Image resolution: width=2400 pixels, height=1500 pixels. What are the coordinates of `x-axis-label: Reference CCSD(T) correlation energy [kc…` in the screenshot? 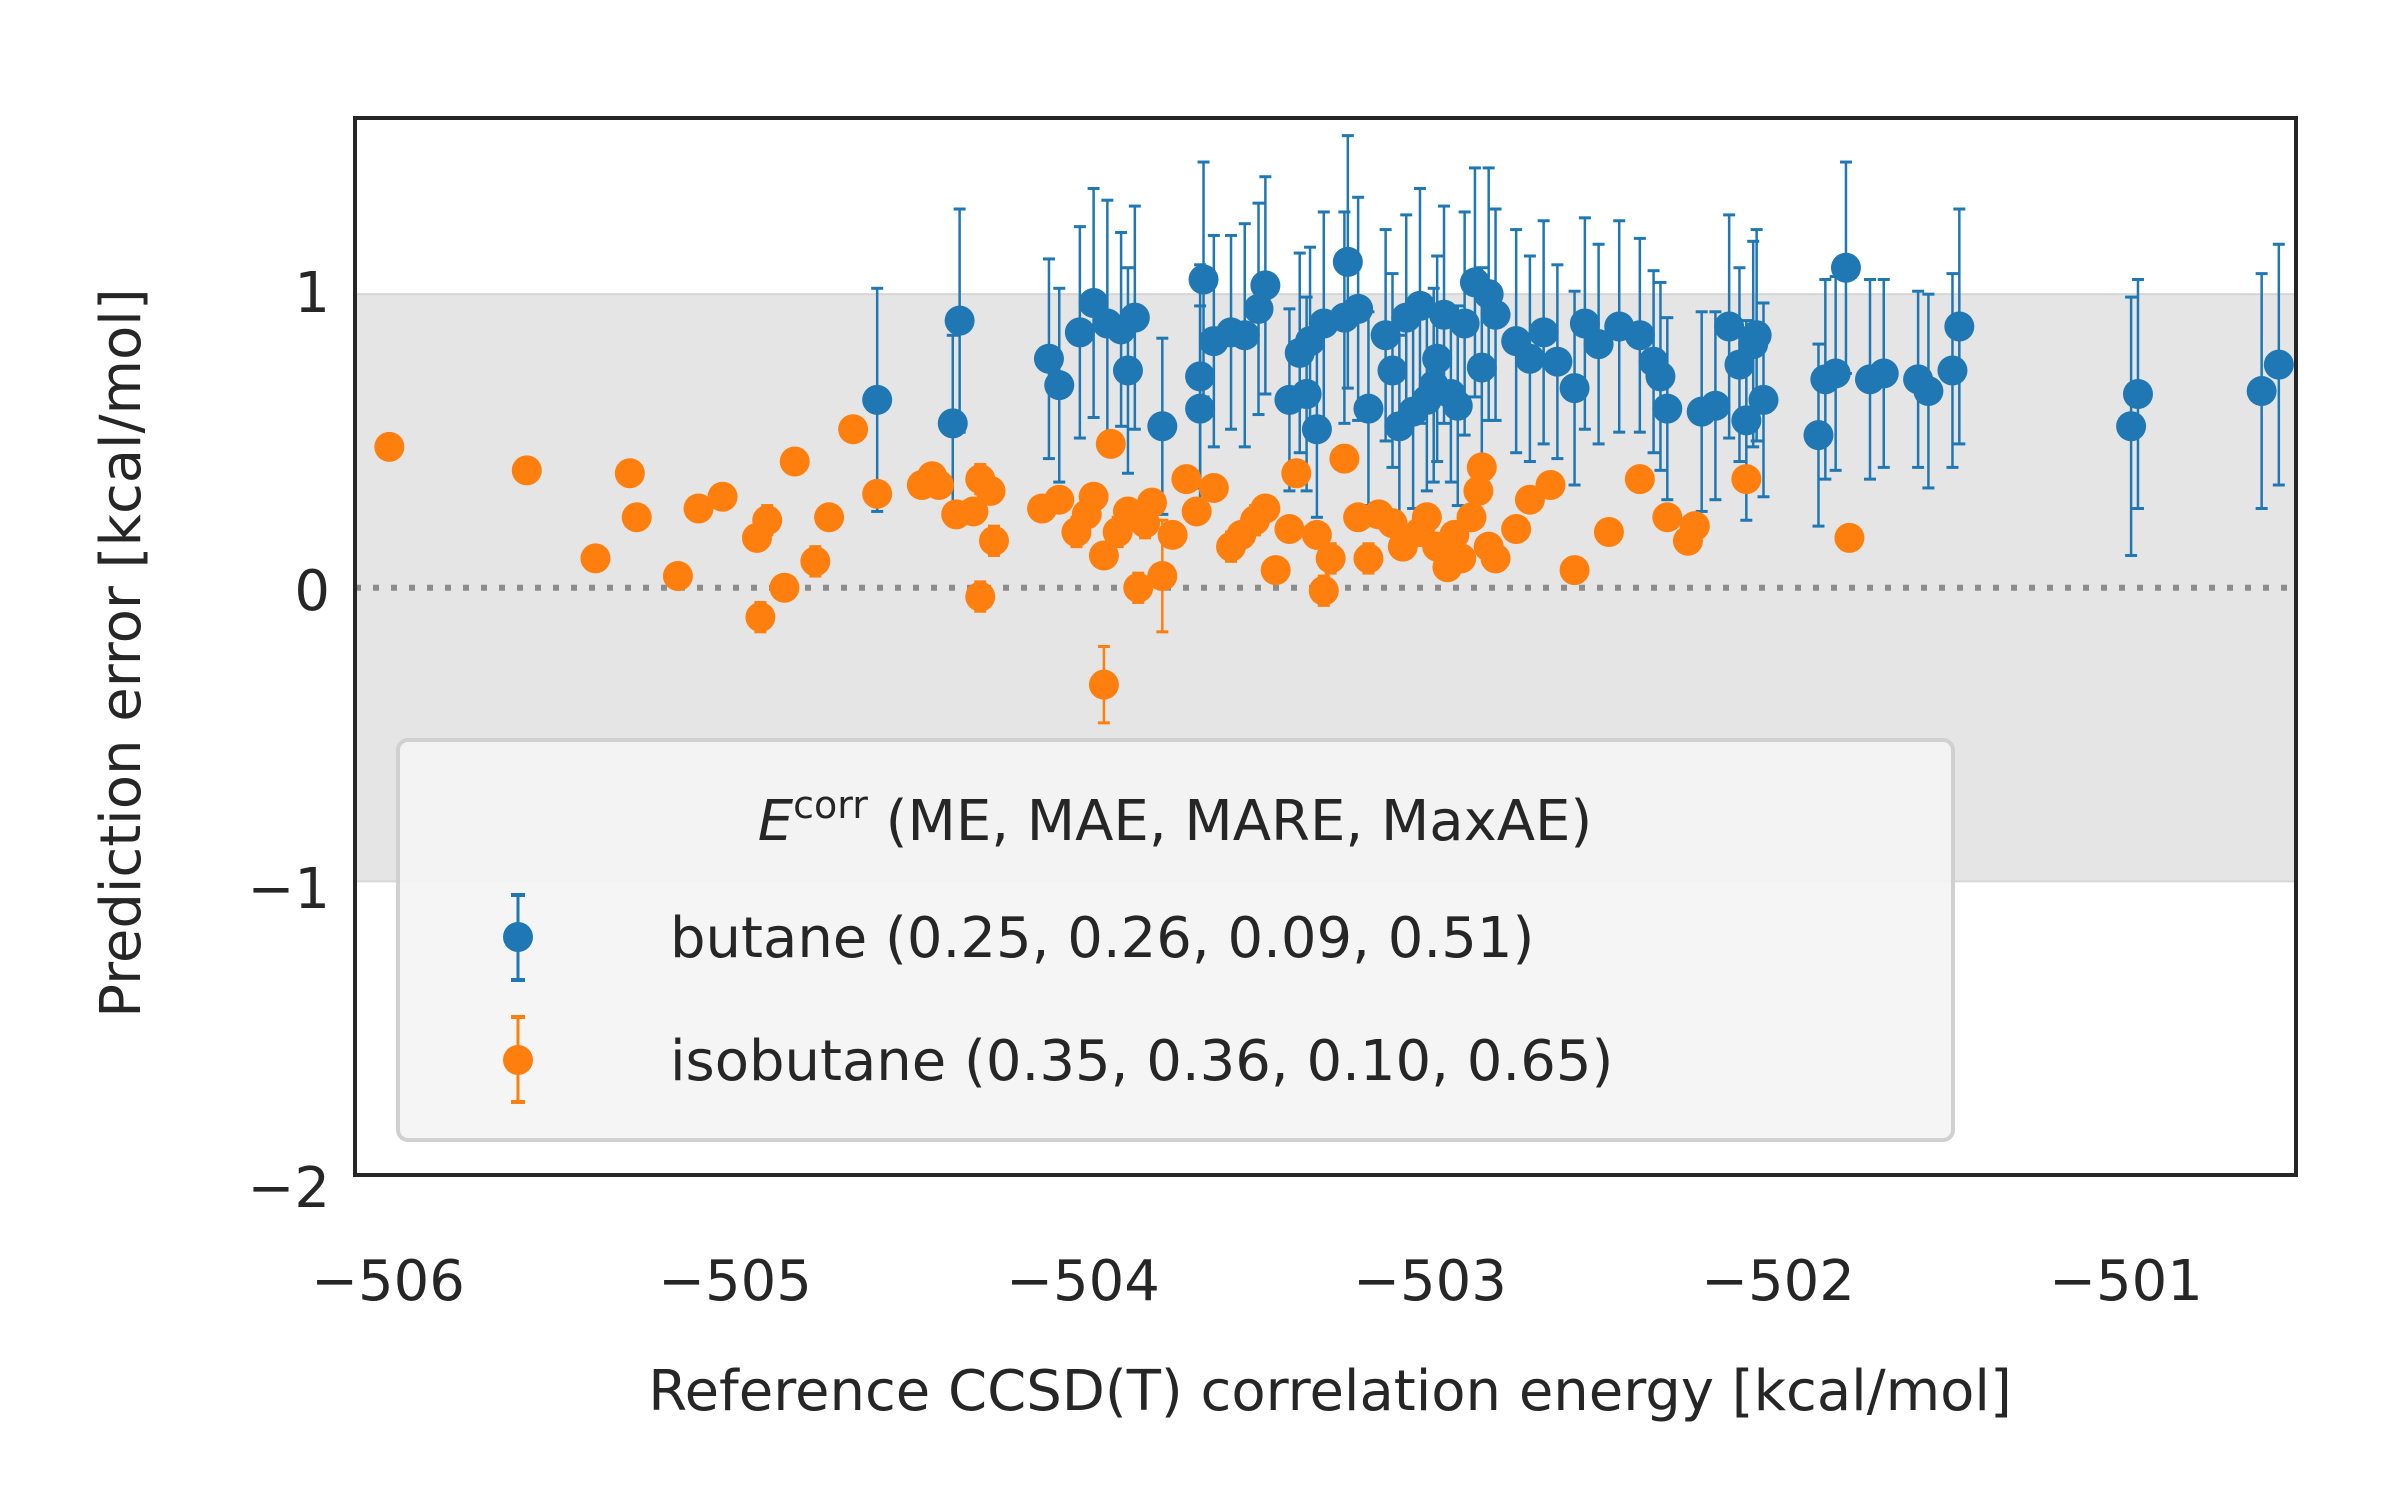 It's located at (1330, 1391).